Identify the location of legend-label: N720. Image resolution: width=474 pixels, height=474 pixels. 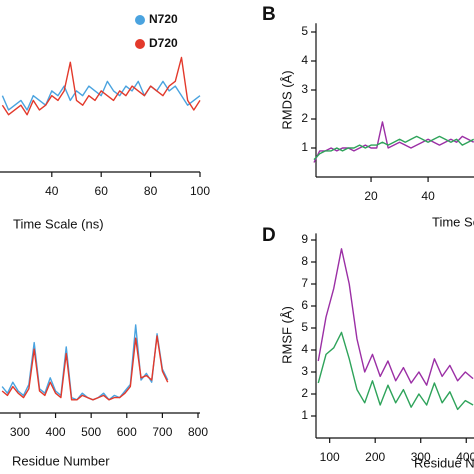
(163, 19).